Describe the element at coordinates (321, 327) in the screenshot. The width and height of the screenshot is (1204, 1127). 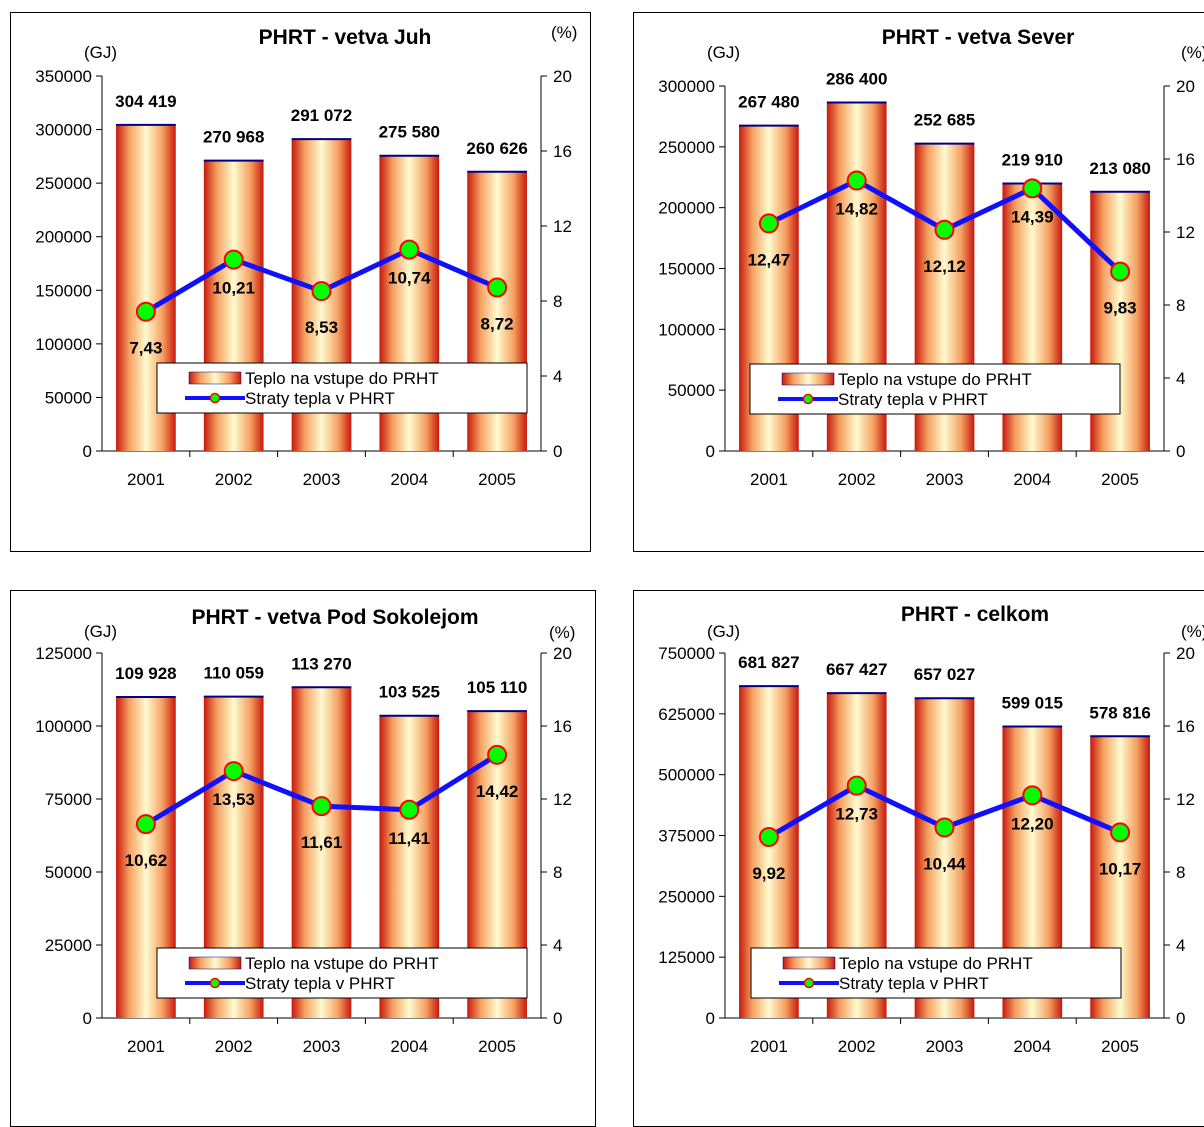
I see `line-value-label: 8,53` at that location.